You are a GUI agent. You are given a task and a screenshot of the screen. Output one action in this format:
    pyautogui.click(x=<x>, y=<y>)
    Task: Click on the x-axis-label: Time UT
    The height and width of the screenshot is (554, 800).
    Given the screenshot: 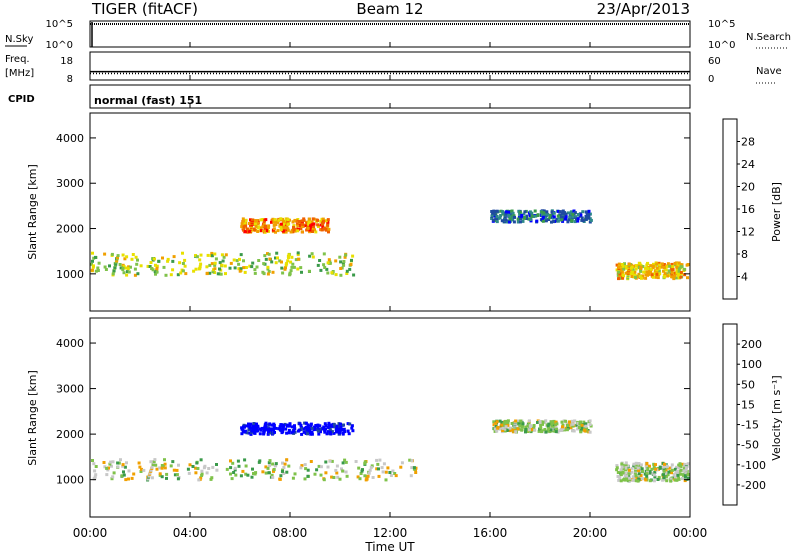 What is the action you would take?
    pyautogui.click(x=389, y=547)
    